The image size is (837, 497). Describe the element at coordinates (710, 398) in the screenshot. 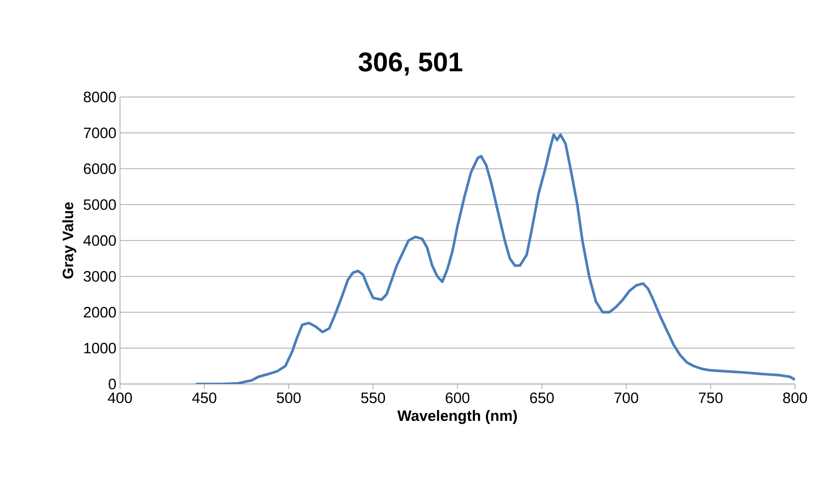

I see `x-tick-label: 750` at that location.